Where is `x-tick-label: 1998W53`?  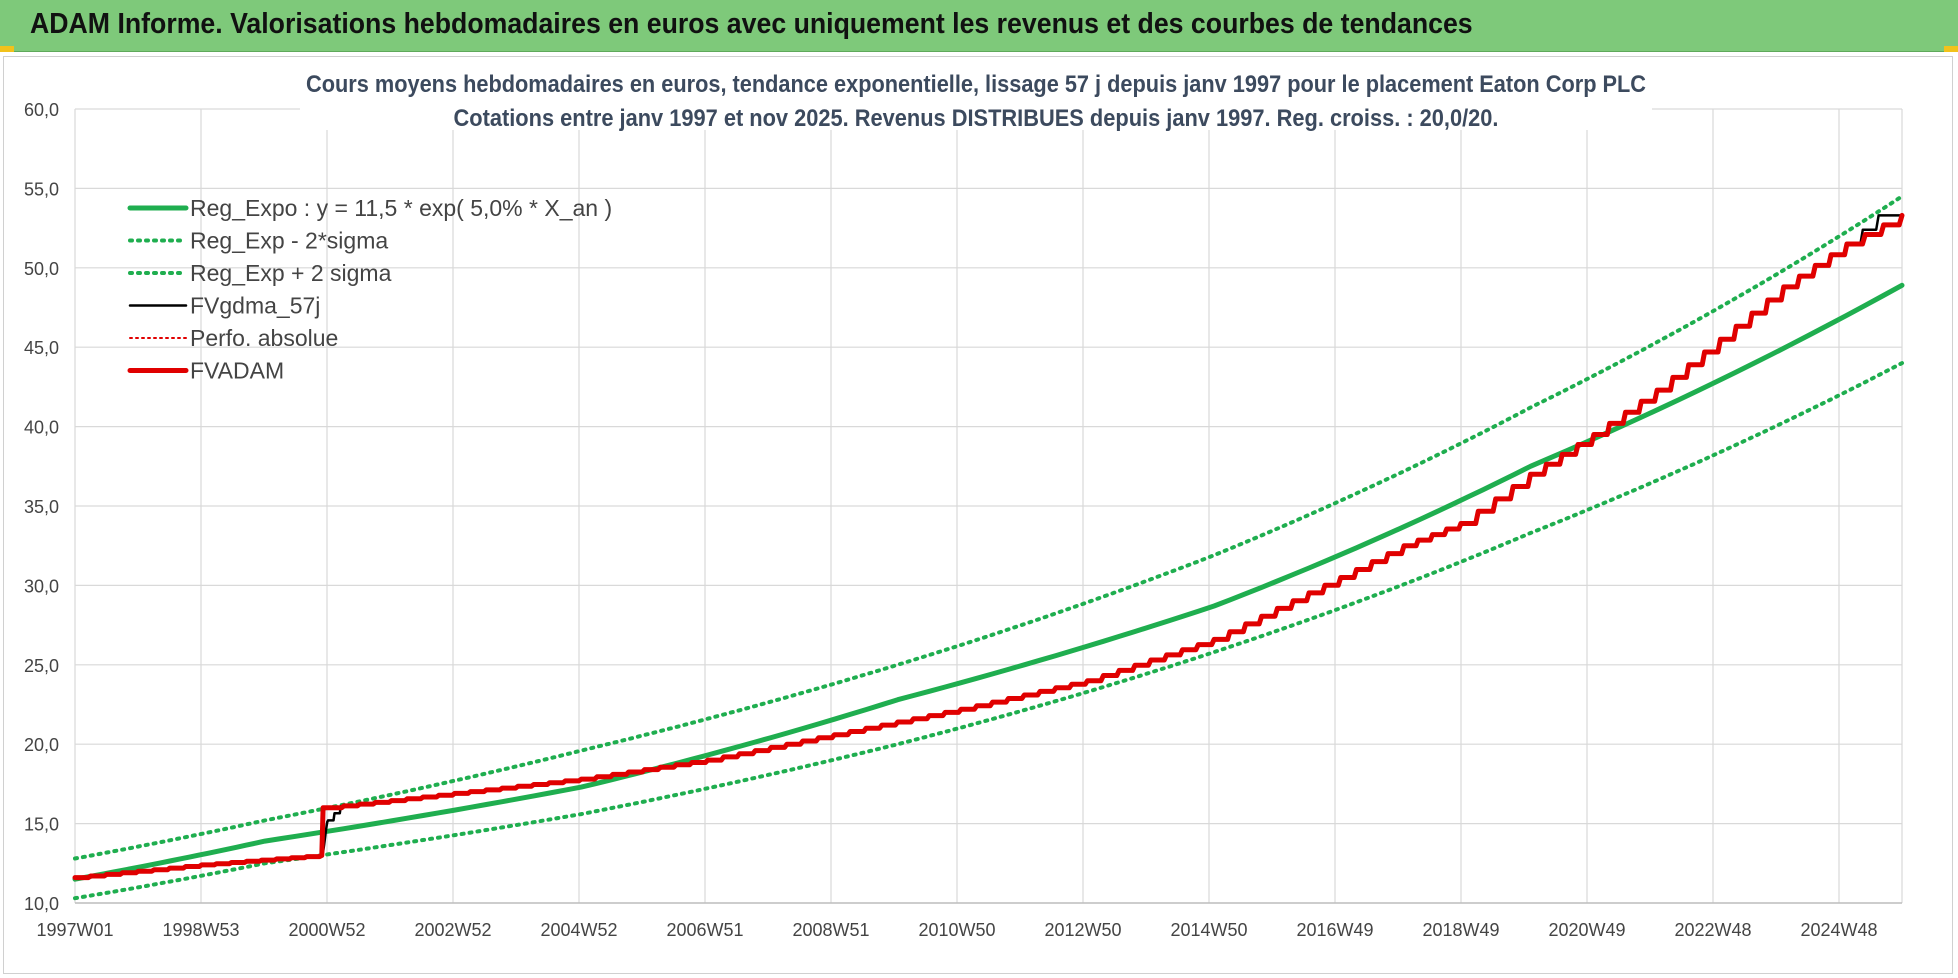 x-tick-label: 1998W53 is located at coordinates (200, 930).